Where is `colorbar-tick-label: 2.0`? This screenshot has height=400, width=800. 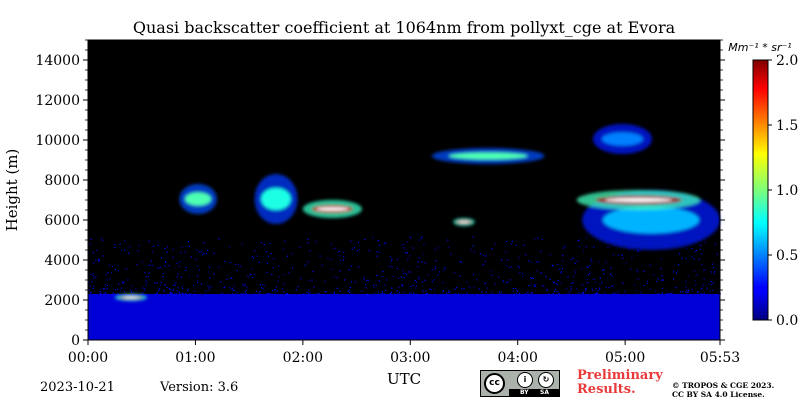
colorbar-tick-label: 2.0 is located at coordinates (787, 61).